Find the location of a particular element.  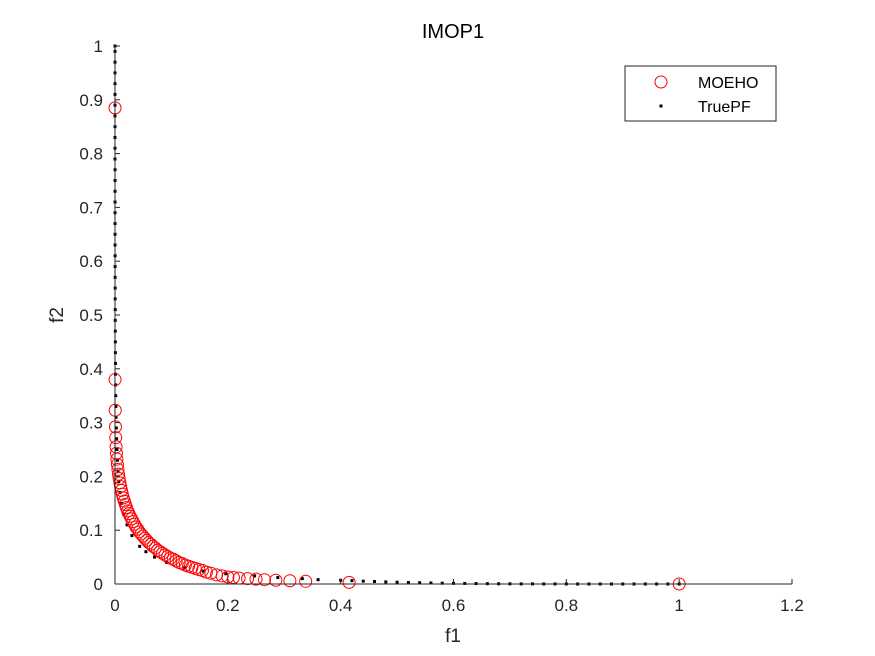

y-tick-label: 0.3 is located at coordinates (91, 423).